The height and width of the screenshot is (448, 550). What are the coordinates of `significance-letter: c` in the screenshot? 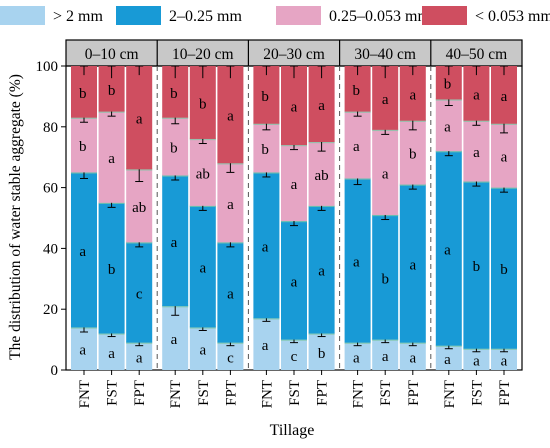 It's located at (139, 294).